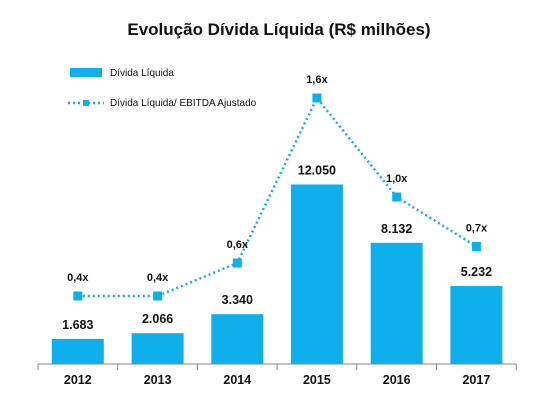 The width and height of the screenshot is (558, 404). Describe the element at coordinates (396, 303) in the screenshot. I see `bar-2016` at that location.